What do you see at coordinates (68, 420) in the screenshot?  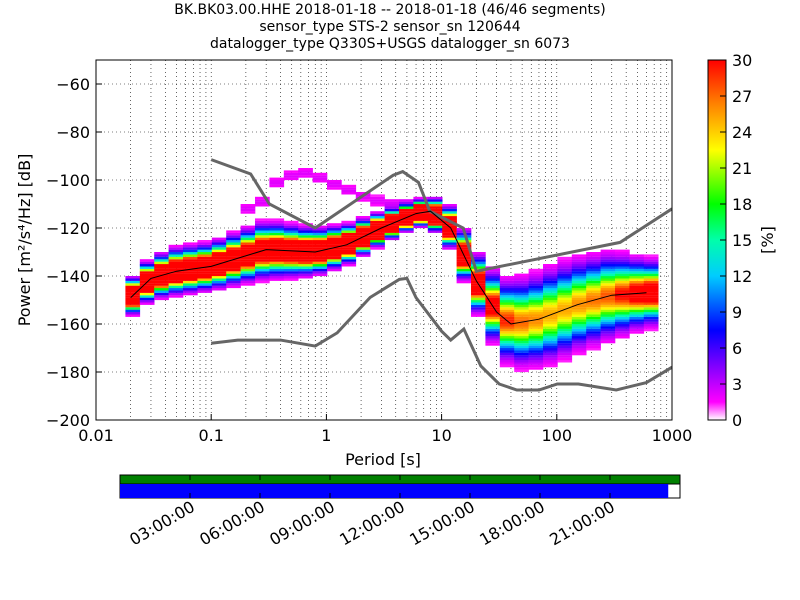 I see `y-tick-label: −200` at bounding box center [68, 420].